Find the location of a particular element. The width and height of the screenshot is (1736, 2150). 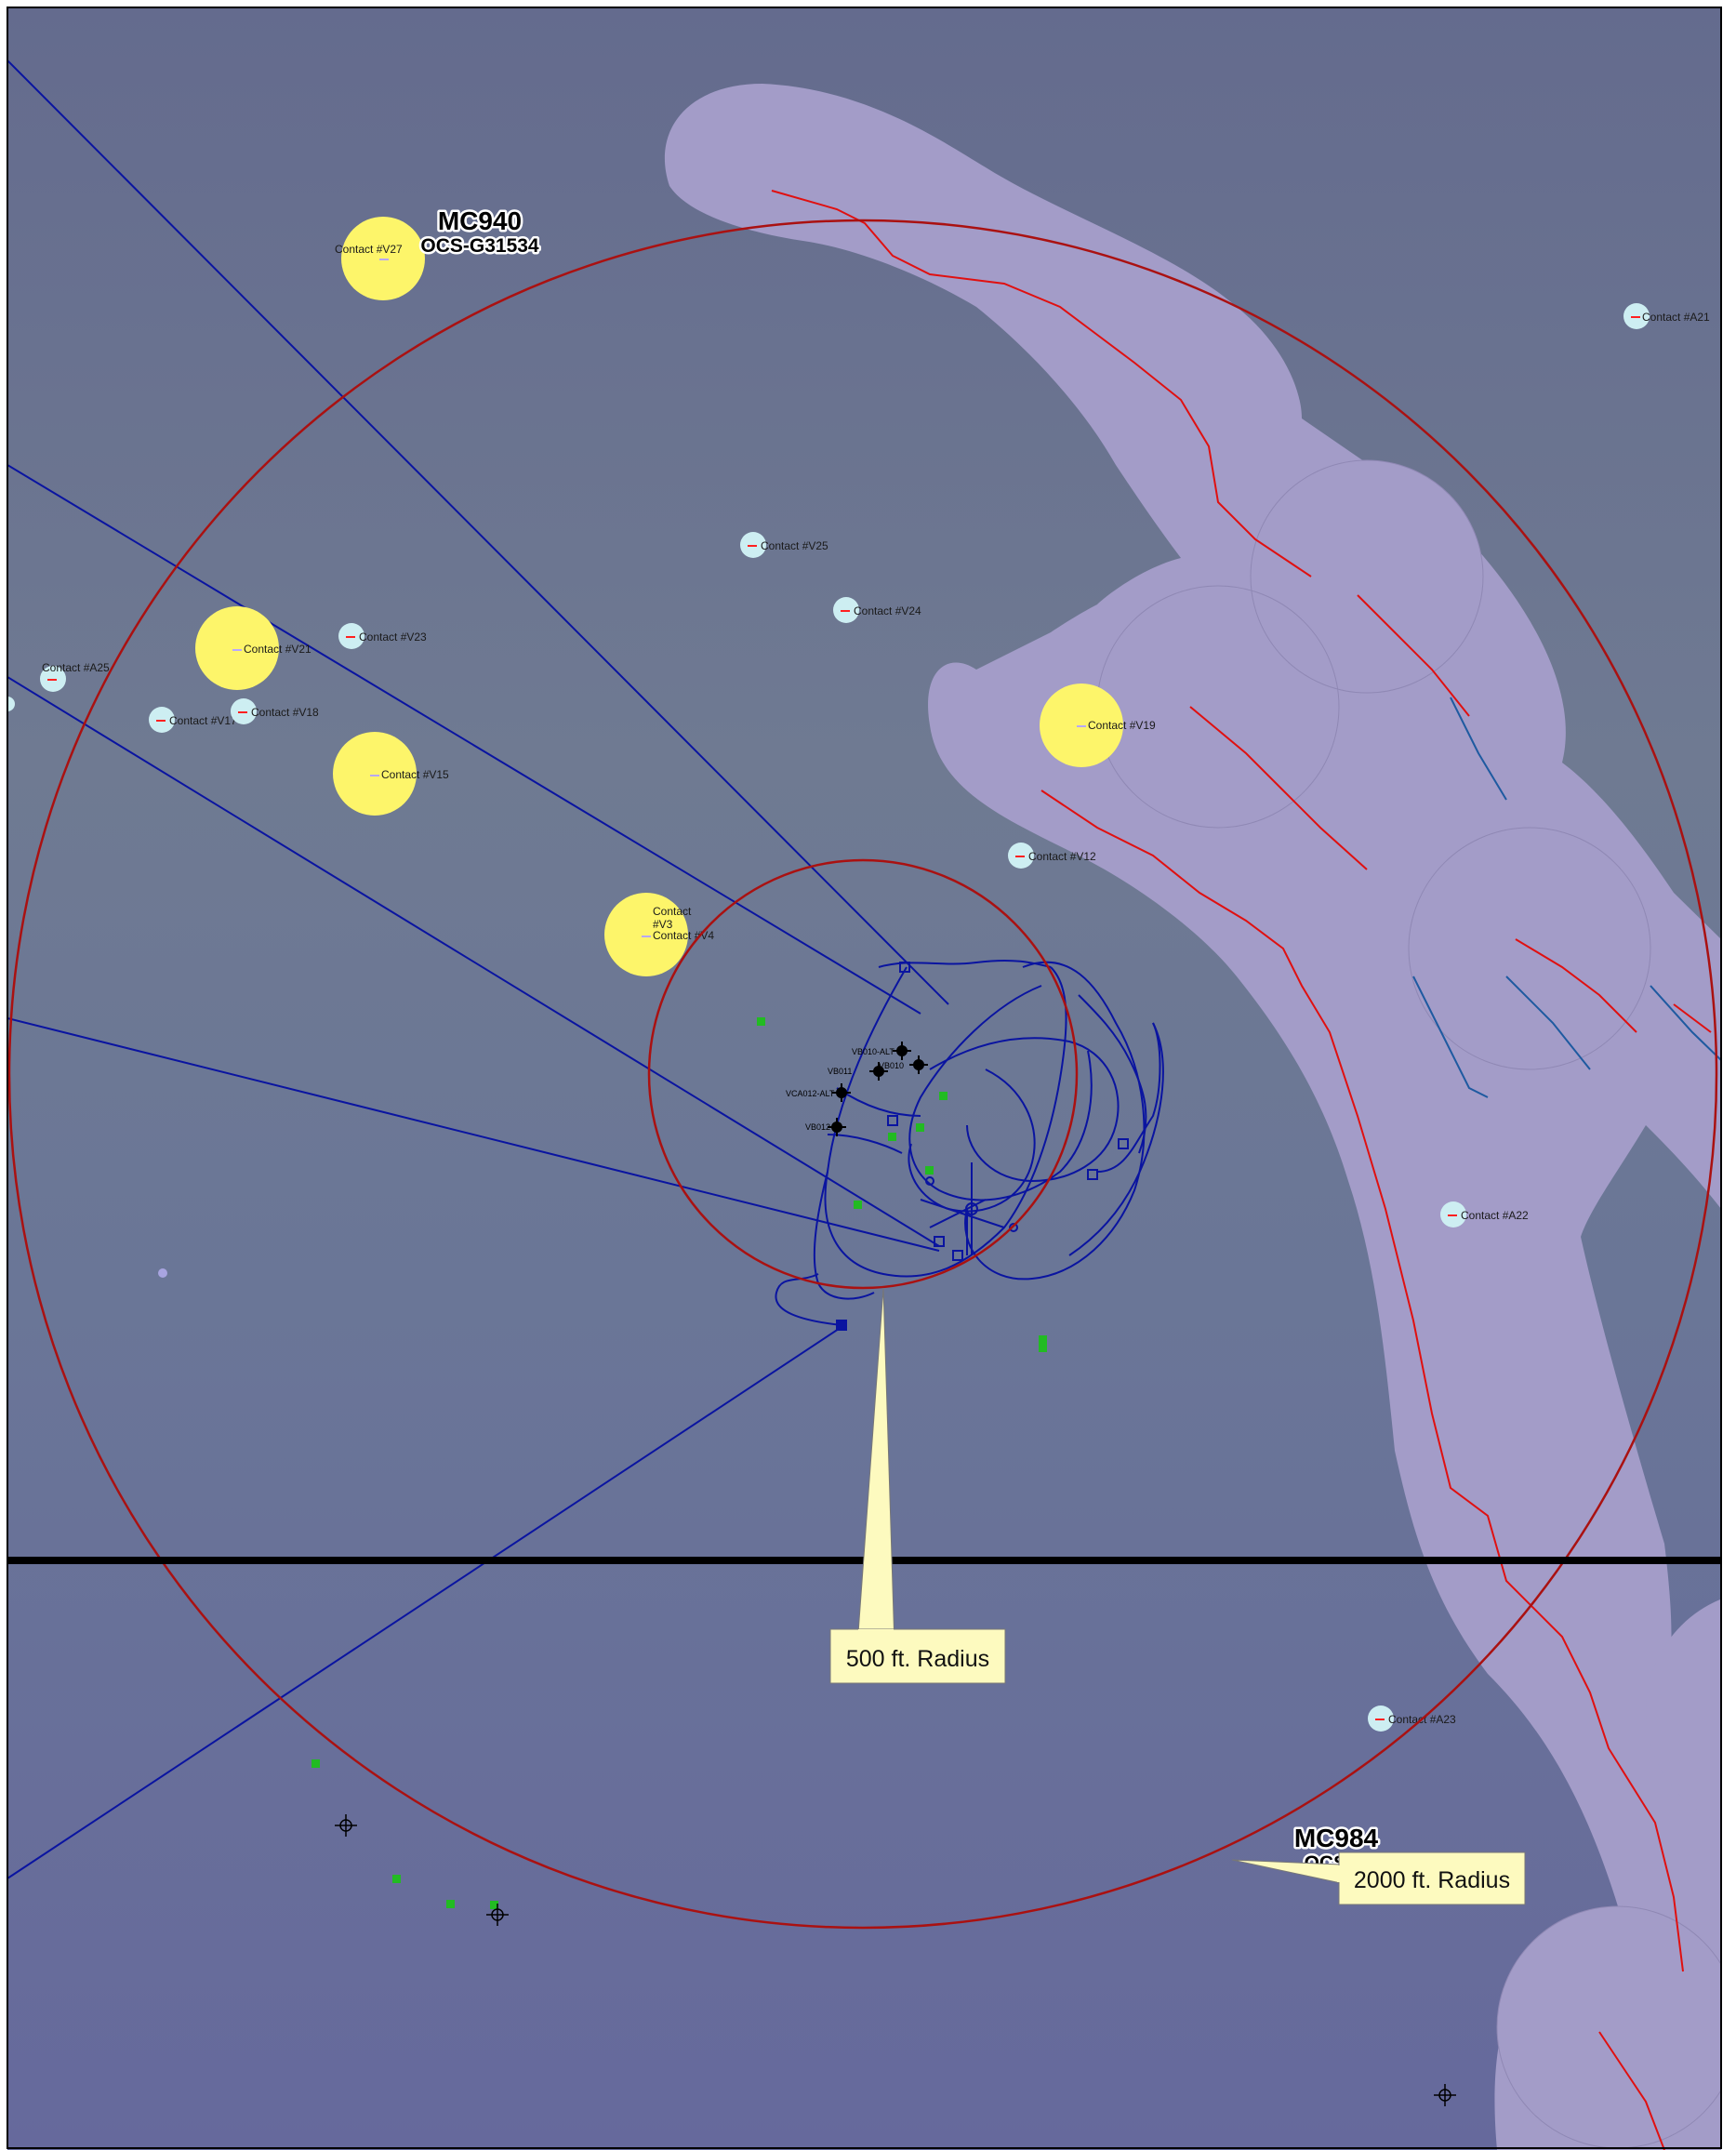

block-label-mc940: MC940 OCS-G31534 is located at coordinates (480, 232).